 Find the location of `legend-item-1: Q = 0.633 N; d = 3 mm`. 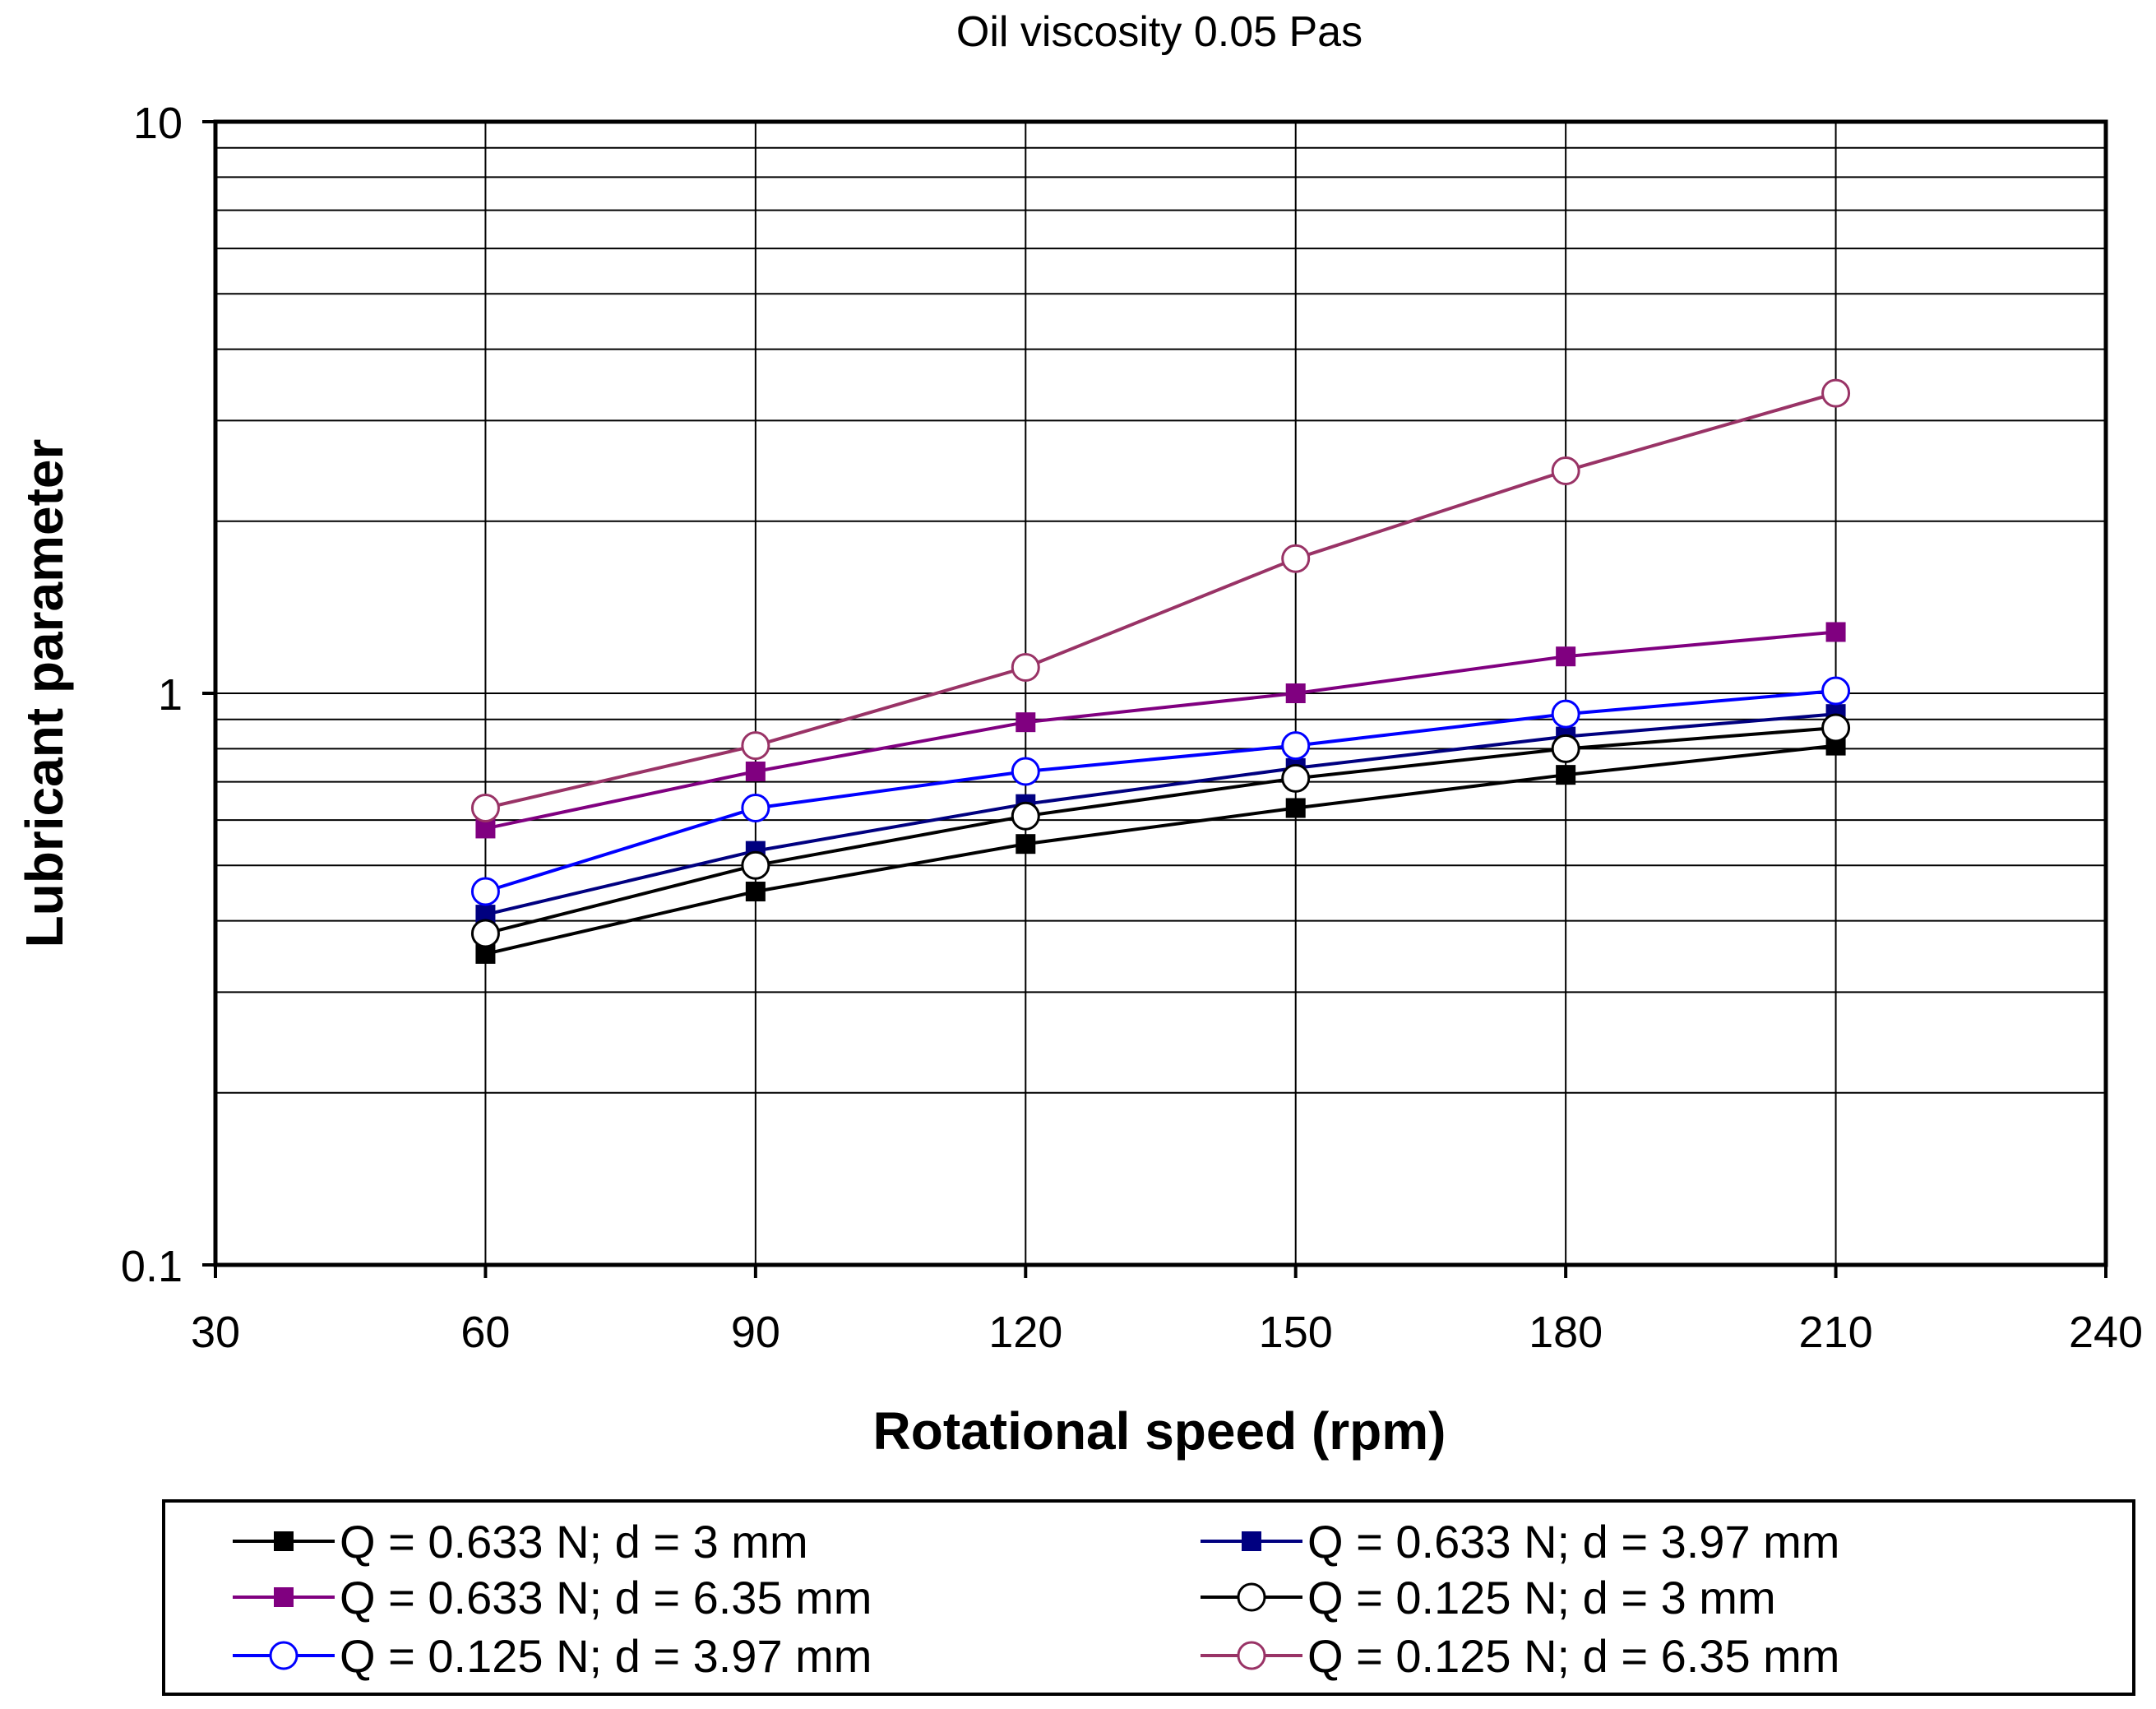

legend-item-1: Q = 0.633 N; d = 3 mm is located at coordinates (520, 1542).